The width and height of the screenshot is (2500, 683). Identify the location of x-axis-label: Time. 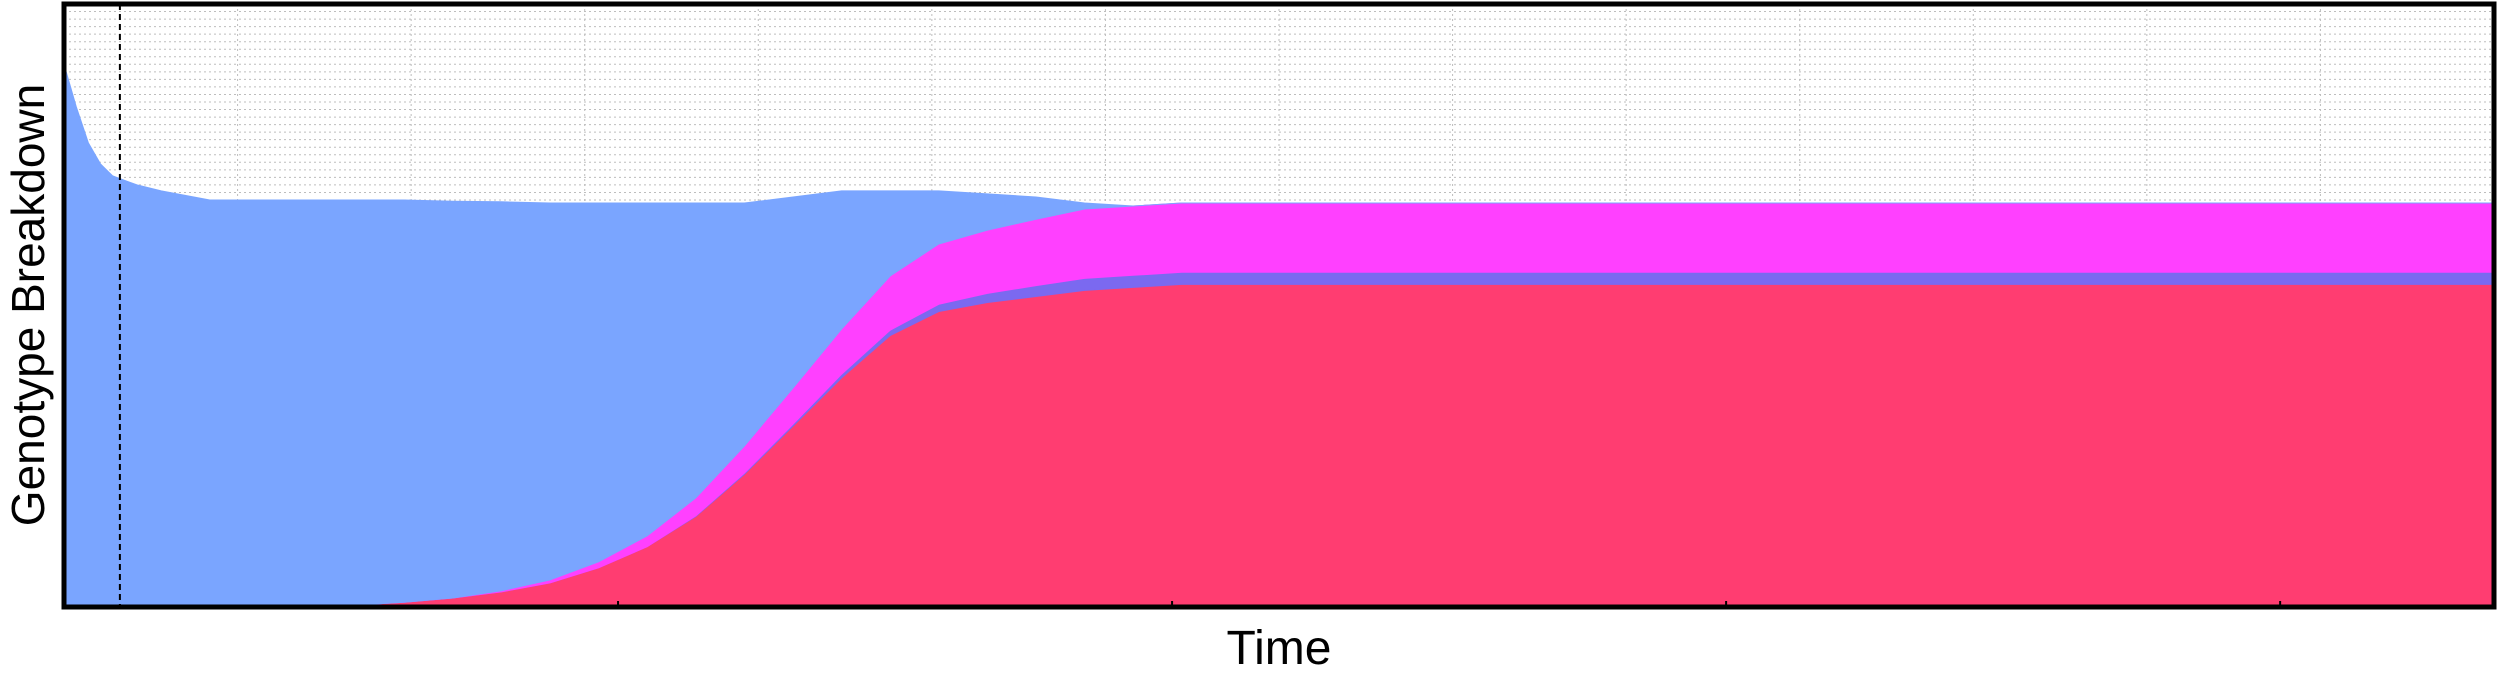
(1279, 648).